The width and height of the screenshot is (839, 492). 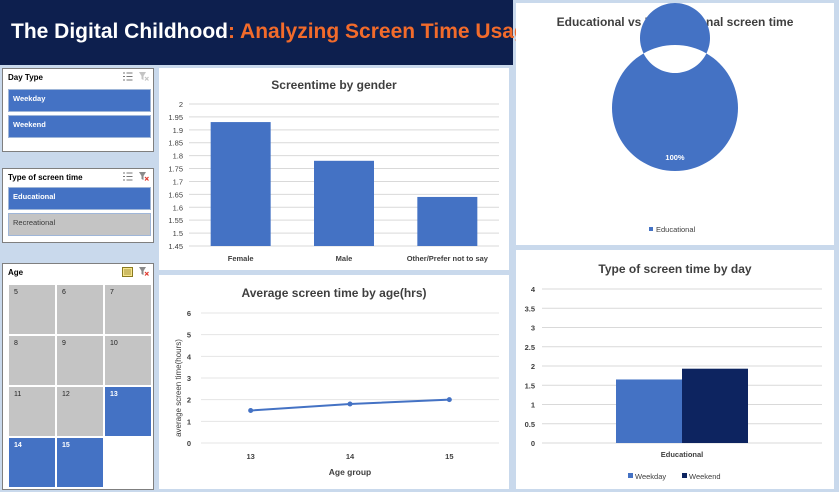 I want to click on x-tick-label: Educational, so click(x=682, y=454).